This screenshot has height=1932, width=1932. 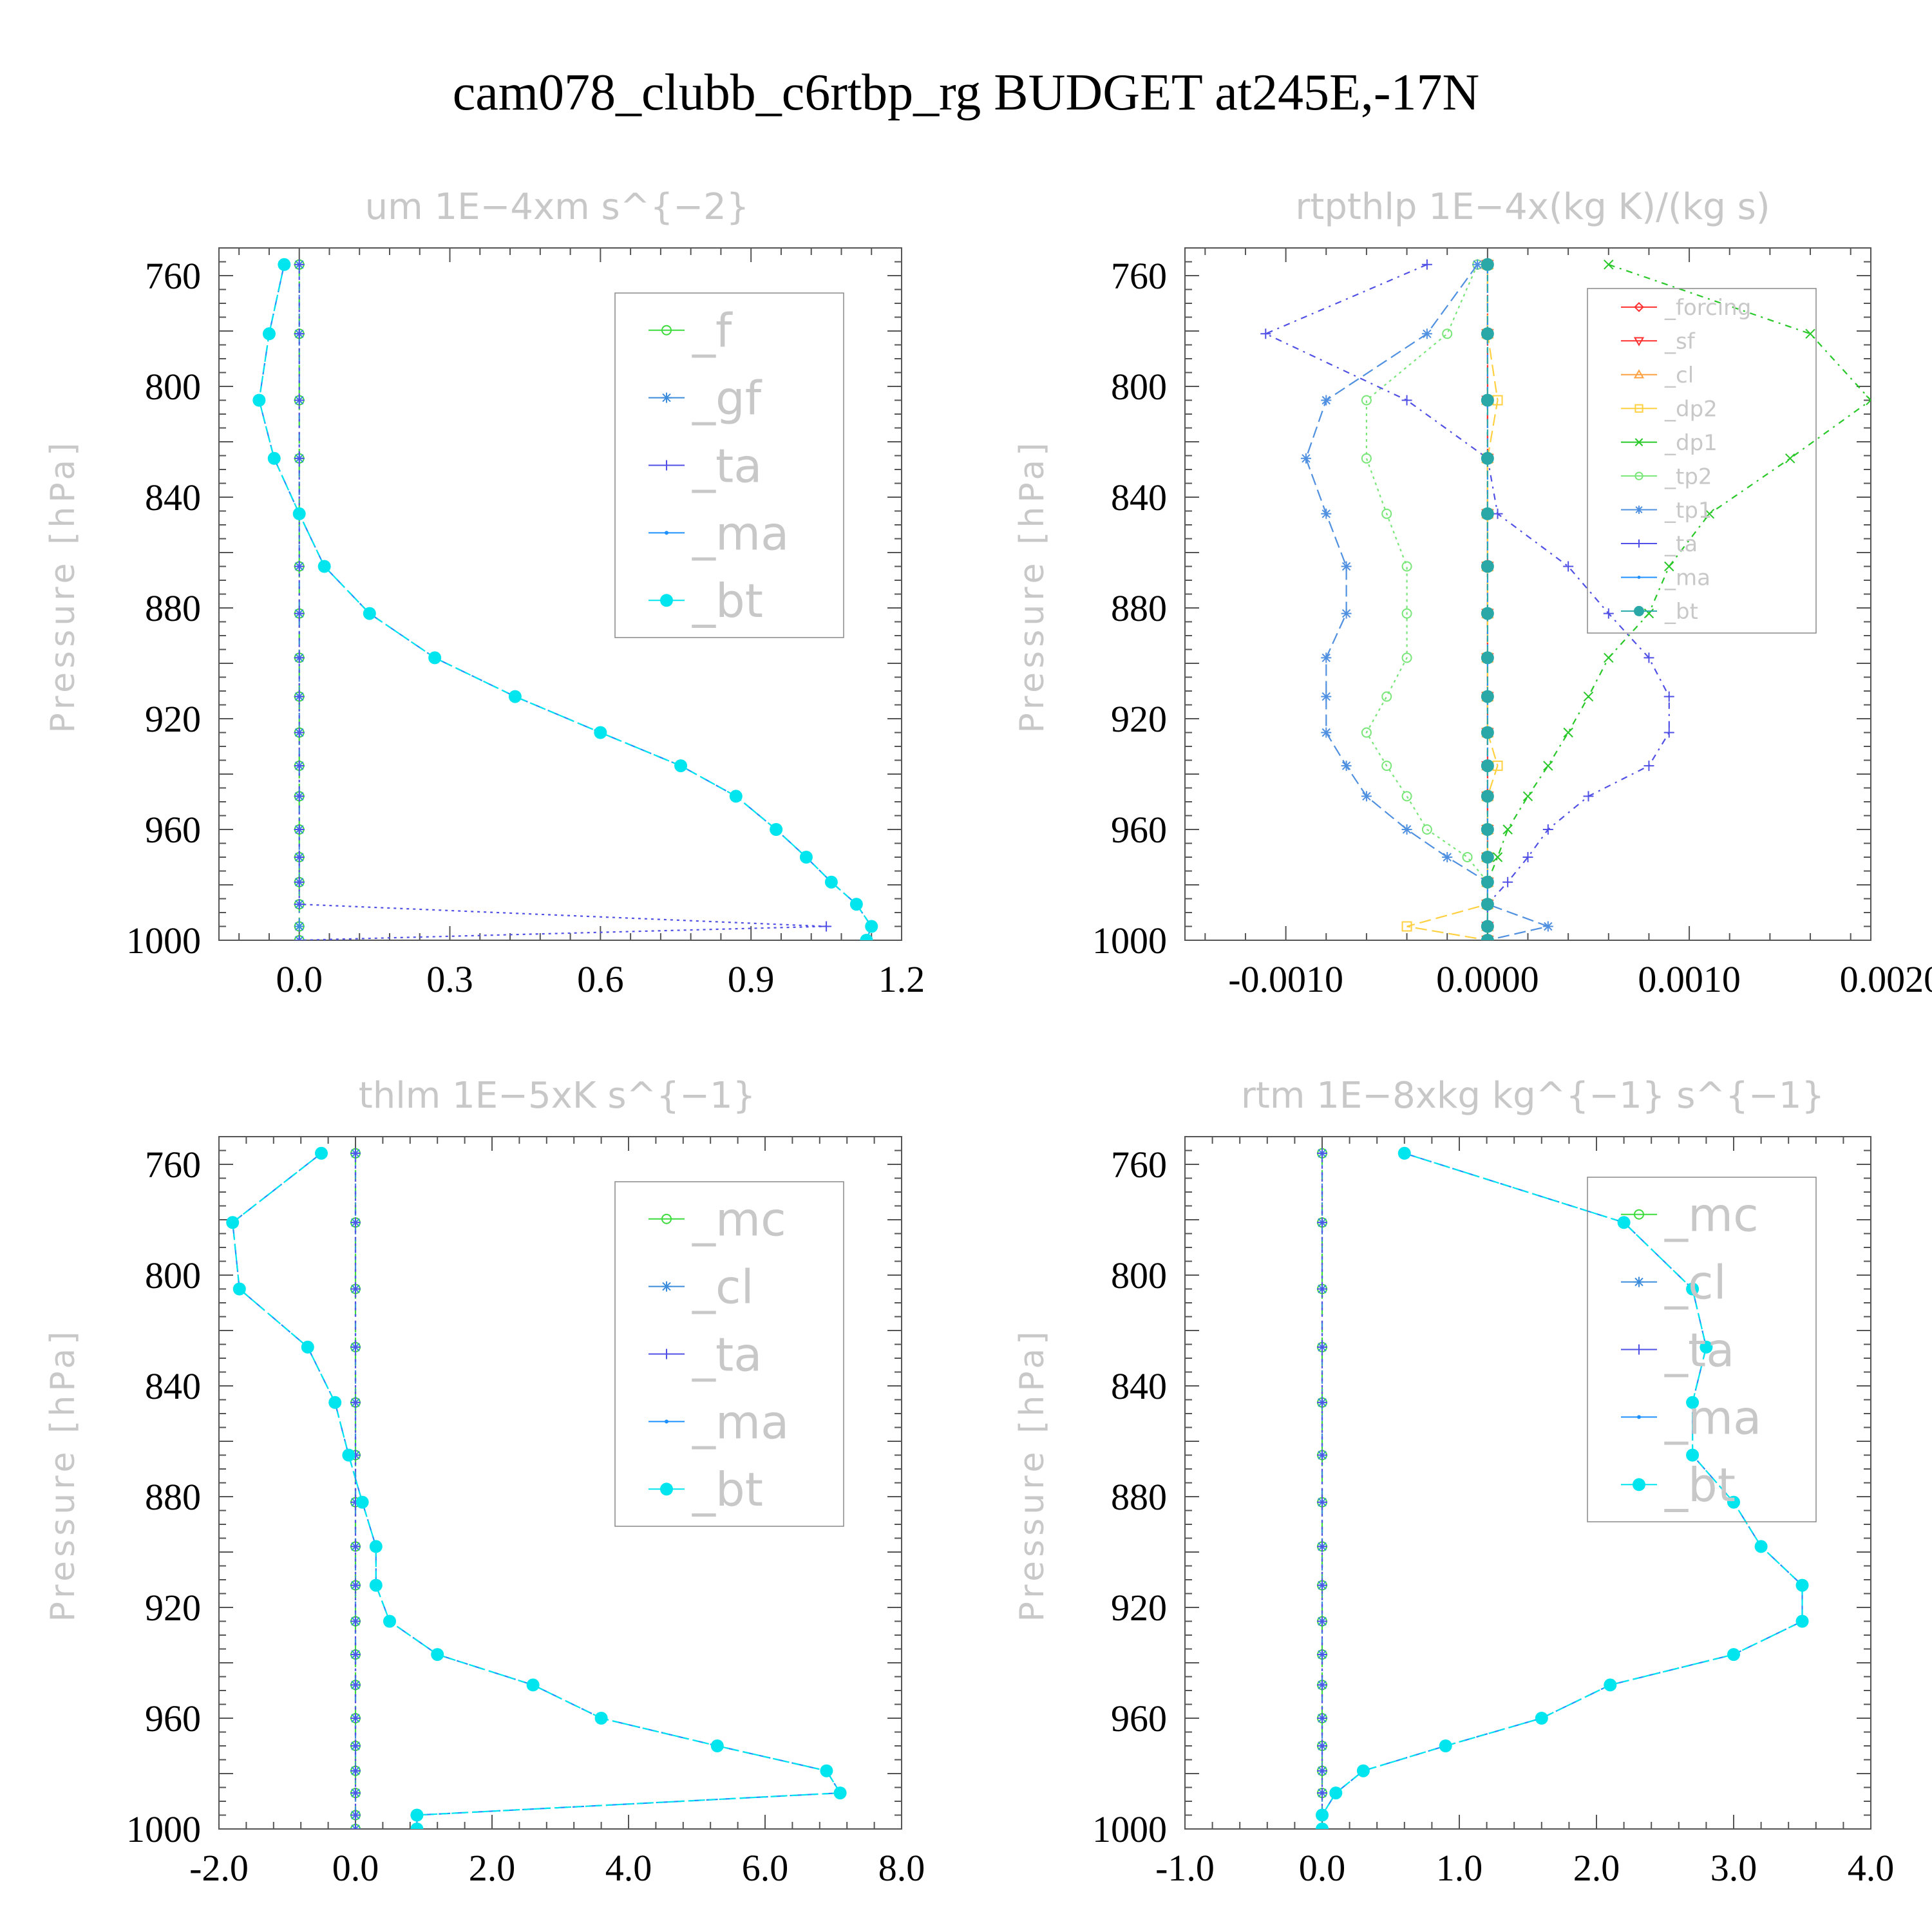 I want to click on plot-frame, so click(x=560, y=1483).